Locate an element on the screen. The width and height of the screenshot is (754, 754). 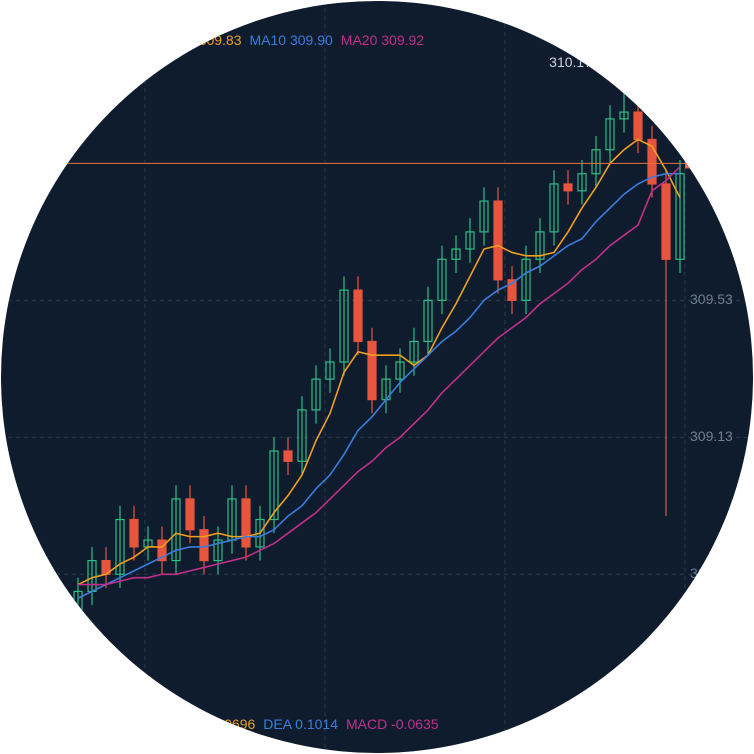
legend-entry: DIF 0.0696 is located at coordinates (220, 724).